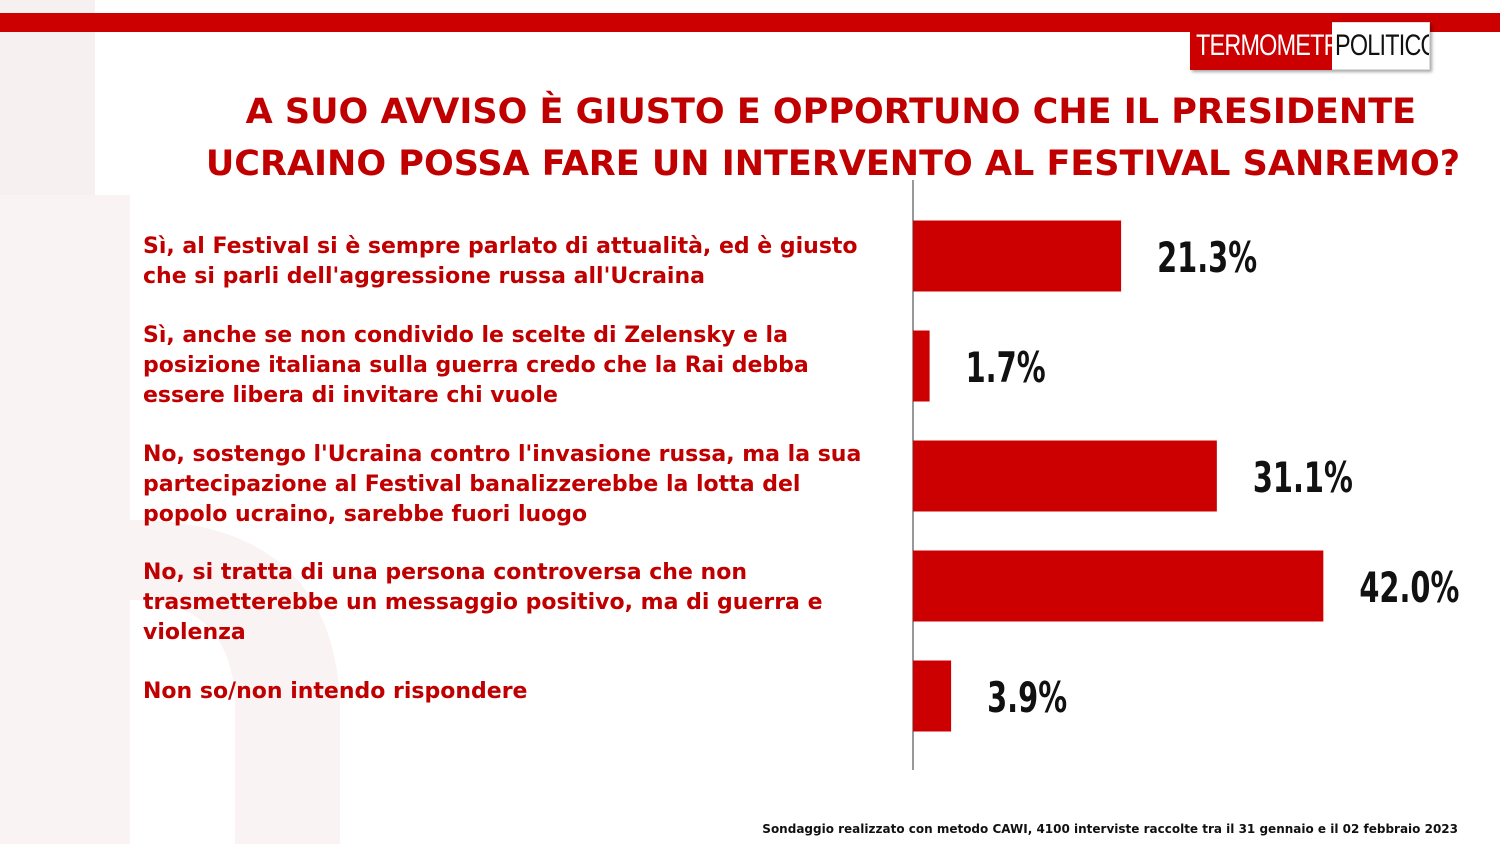 The image size is (1500, 844). I want to click on bar-value-label-5: 3.9%, so click(1027, 697).